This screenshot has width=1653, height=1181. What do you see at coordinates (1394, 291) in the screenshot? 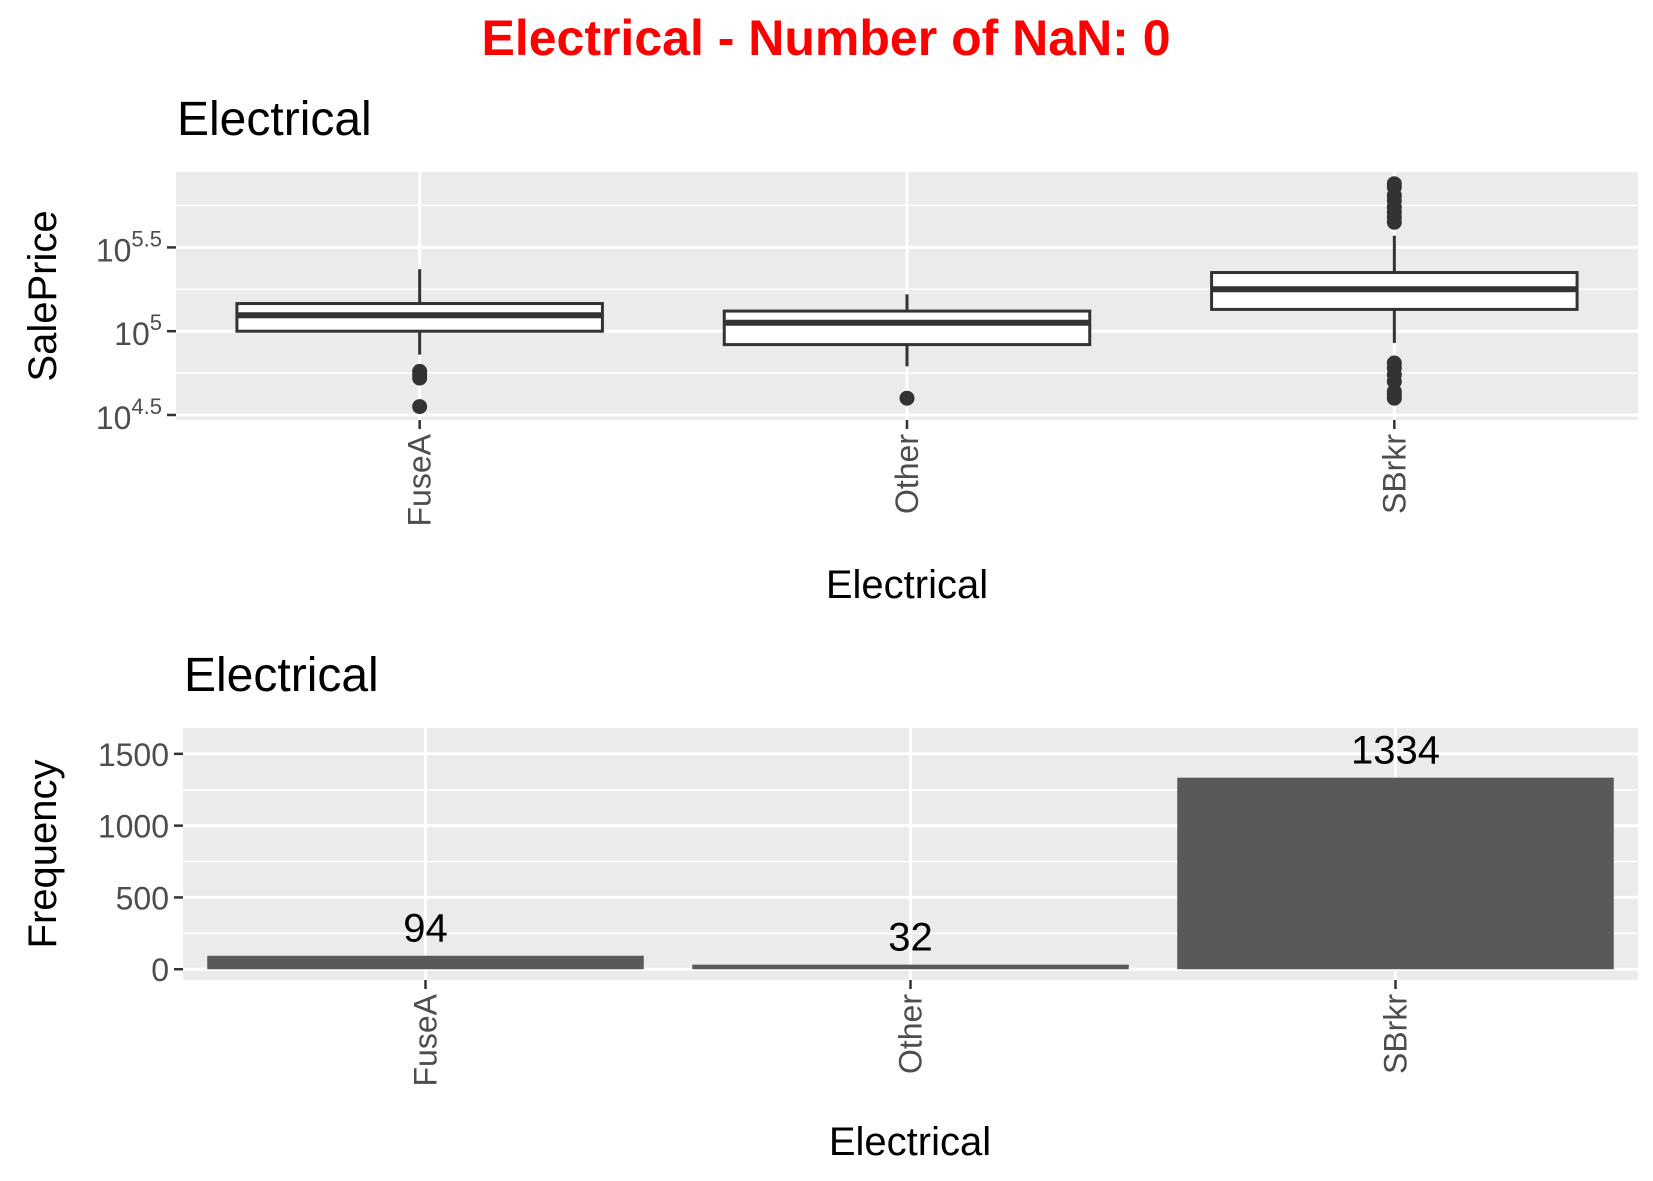
I see `box-sbrkr` at bounding box center [1394, 291].